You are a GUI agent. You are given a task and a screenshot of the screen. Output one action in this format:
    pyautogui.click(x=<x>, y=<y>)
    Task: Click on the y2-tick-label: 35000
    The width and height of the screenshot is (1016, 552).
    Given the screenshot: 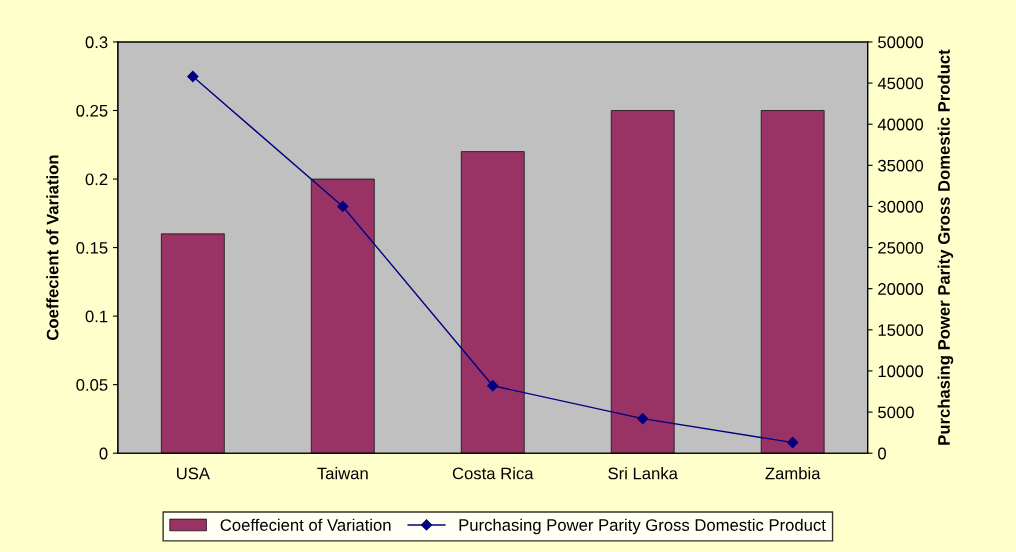 What is the action you would take?
    pyautogui.click(x=901, y=165)
    